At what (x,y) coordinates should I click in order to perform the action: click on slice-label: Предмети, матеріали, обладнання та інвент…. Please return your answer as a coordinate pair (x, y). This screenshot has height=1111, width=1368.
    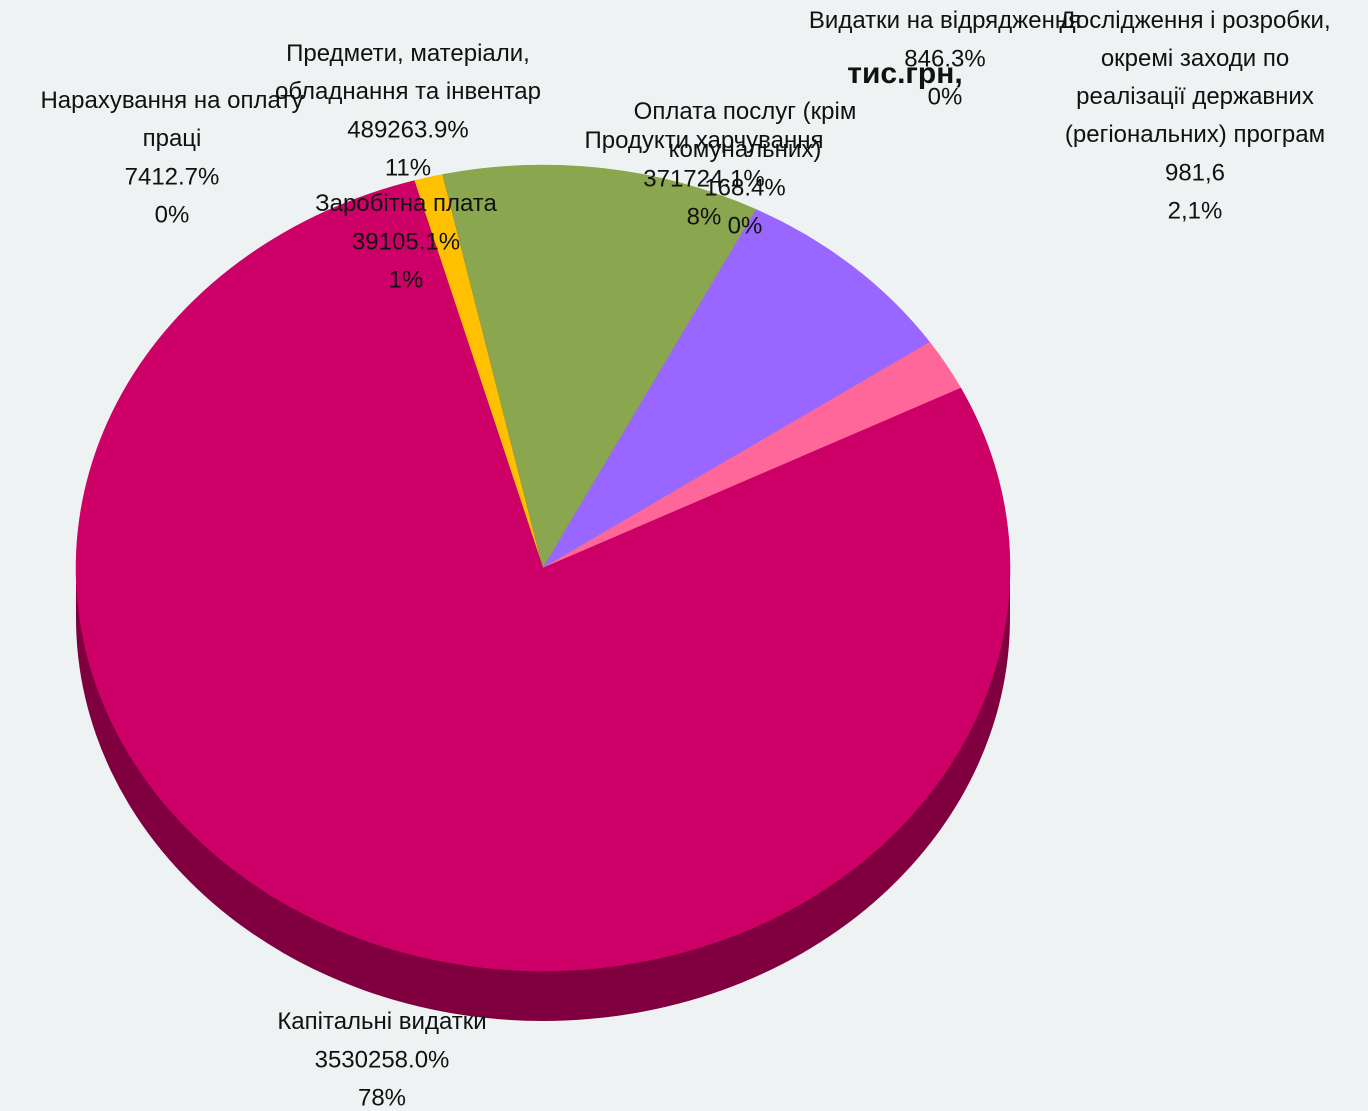
    Looking at the image, I should click on (408, 72).